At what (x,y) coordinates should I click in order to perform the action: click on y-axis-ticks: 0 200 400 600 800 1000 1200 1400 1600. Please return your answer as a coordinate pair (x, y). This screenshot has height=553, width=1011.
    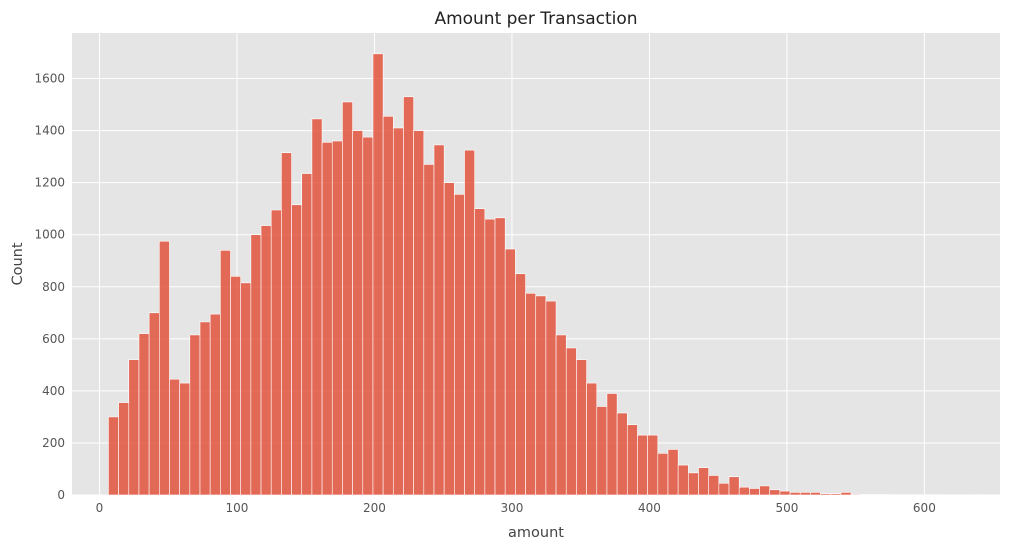
    Looking at the image, I should click on (49, 287).